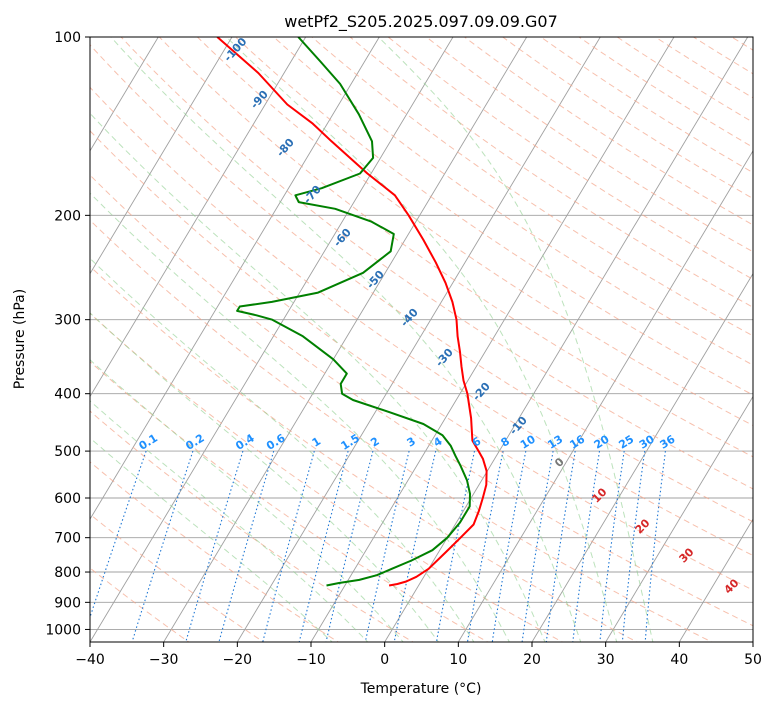 The width and height of the screenshot is (775, 708). I want to click on y-tick-label: 100, so click(67, 38).